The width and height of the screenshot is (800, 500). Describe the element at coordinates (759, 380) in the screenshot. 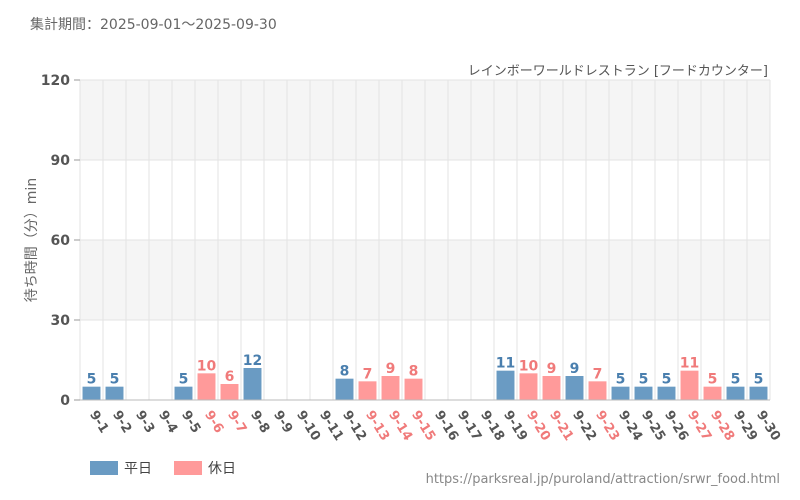

I see `bar-label-9-30: 5` at that location.